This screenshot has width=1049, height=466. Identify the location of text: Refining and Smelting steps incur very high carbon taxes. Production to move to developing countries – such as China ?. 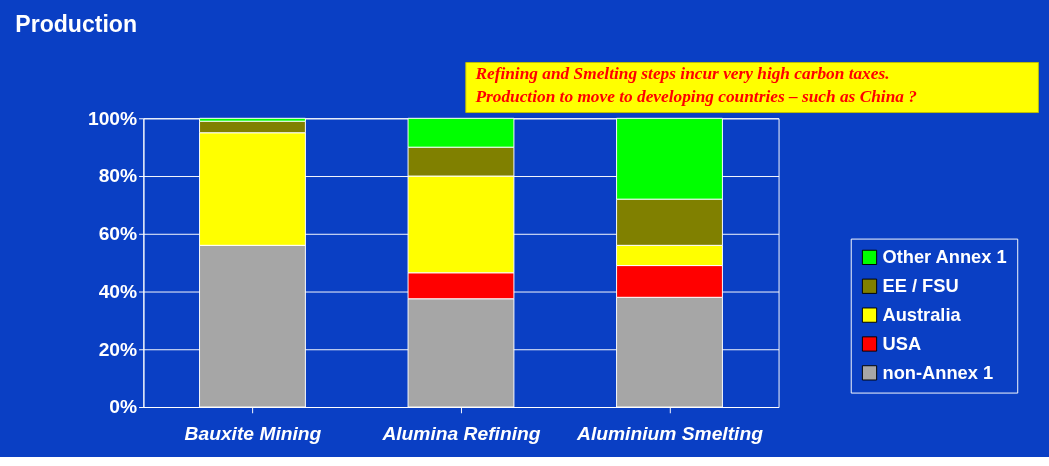
(696, 84).